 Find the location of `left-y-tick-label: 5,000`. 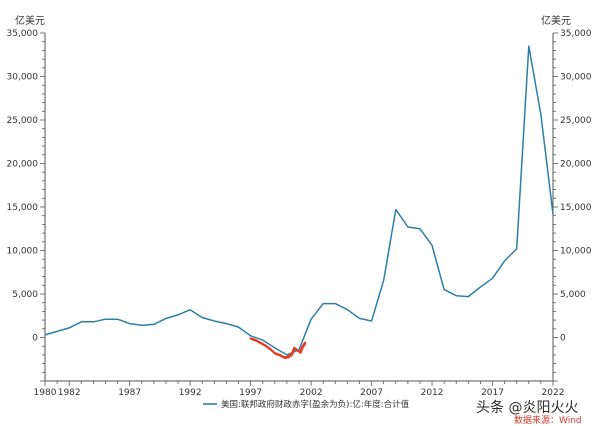

left-y-tick-label: 5,000 is located at coordinates (25, 295).